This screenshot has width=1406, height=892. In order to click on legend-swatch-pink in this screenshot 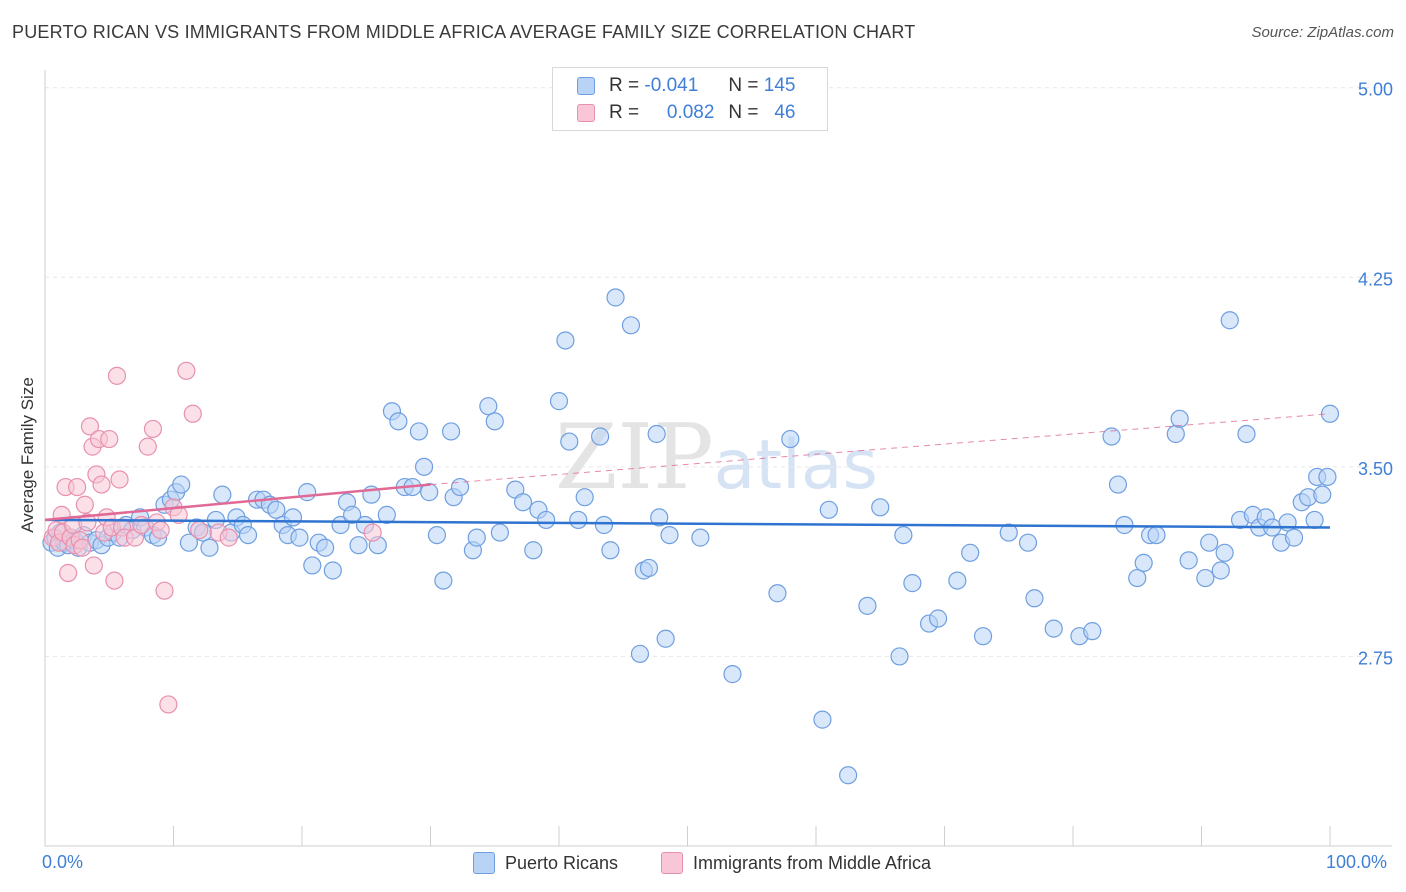, I will do `click(586, 113)`.